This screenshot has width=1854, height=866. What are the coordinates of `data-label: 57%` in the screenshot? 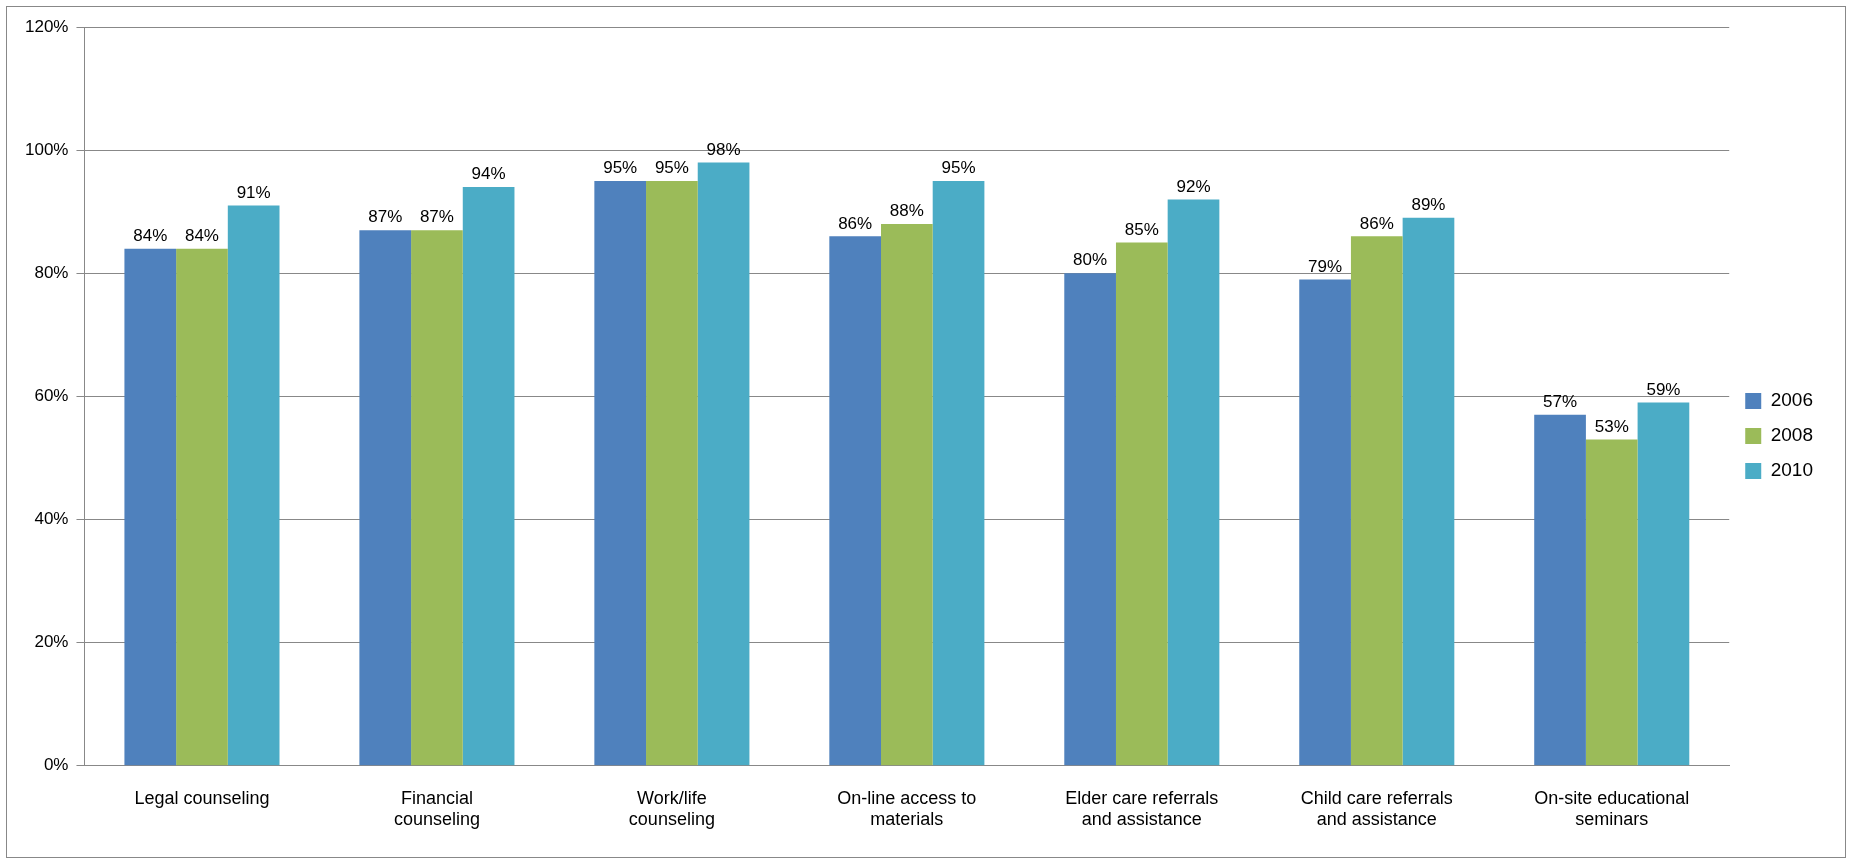 It's located at (1560, 402).